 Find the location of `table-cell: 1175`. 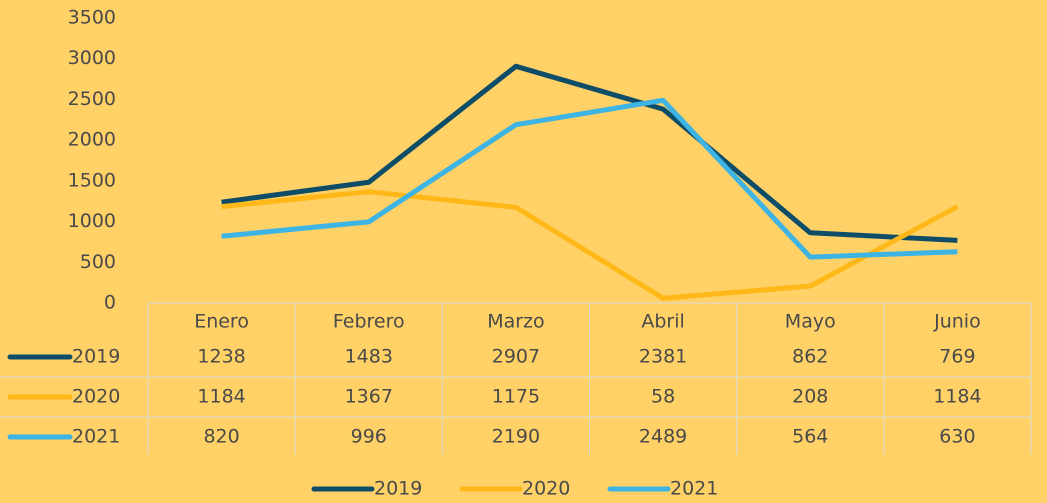

table-cell: 1175 is located at coordinates (516, 397).